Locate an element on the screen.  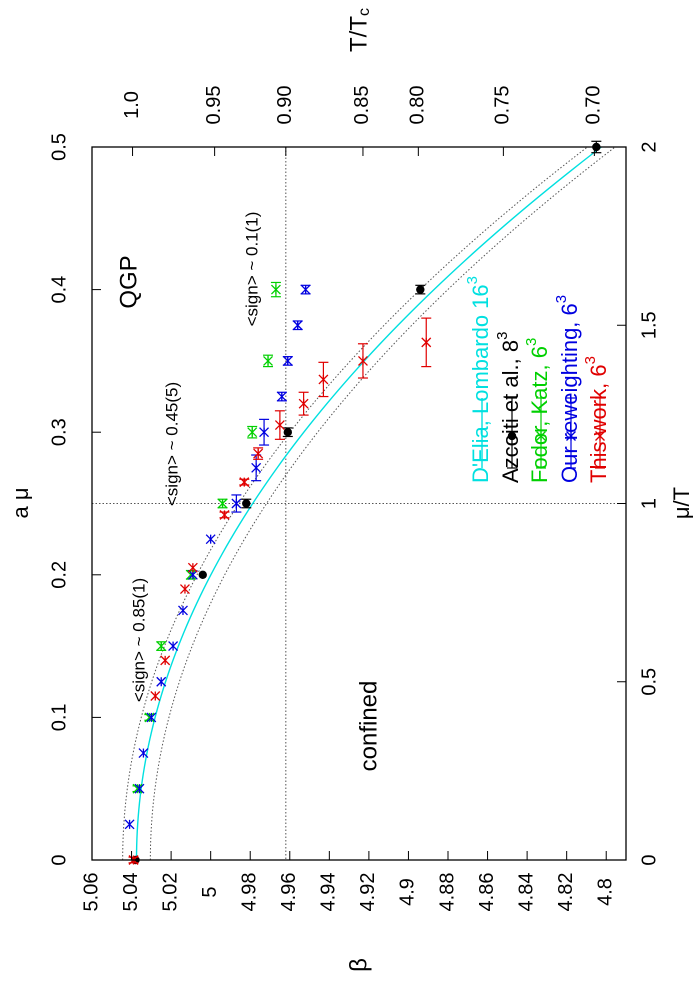
tick-label-beta: 4.92 is located at coordinates (368, 892).